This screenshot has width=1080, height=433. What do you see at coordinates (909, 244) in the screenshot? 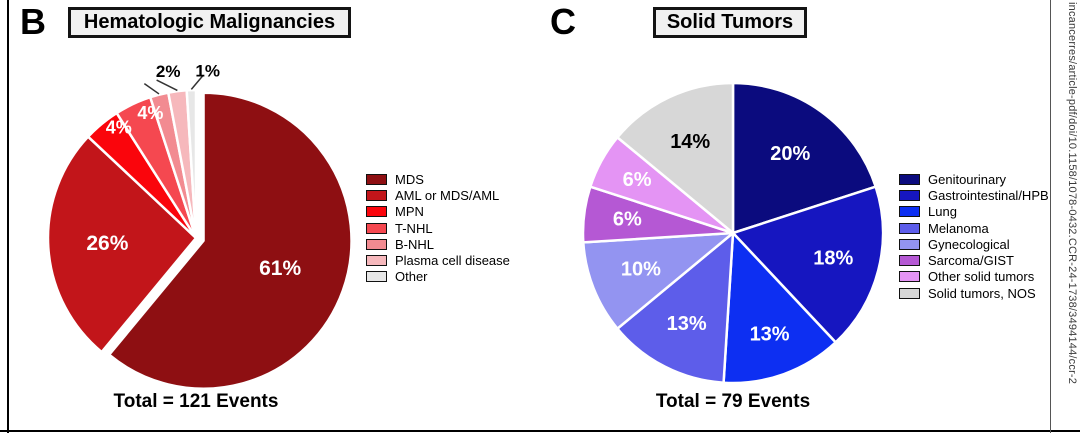
I see `legend-swatch-gynecological` at bounding box center [909, 244].